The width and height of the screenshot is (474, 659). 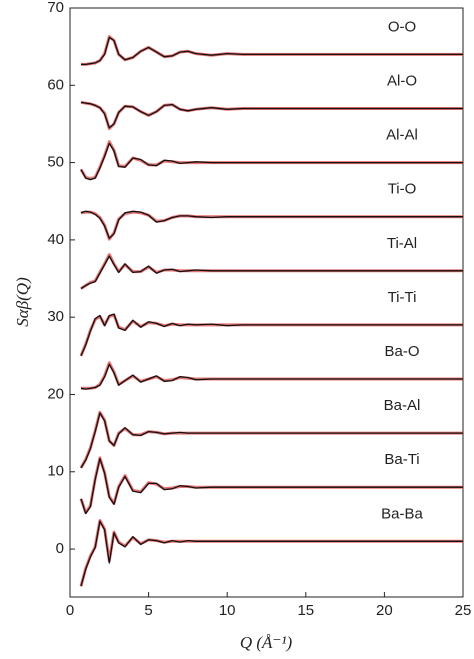 What do you see at coordinates (227, 610) in the screenshot?
I see `x-tick-label: 10` at bounding box center [227, 610].